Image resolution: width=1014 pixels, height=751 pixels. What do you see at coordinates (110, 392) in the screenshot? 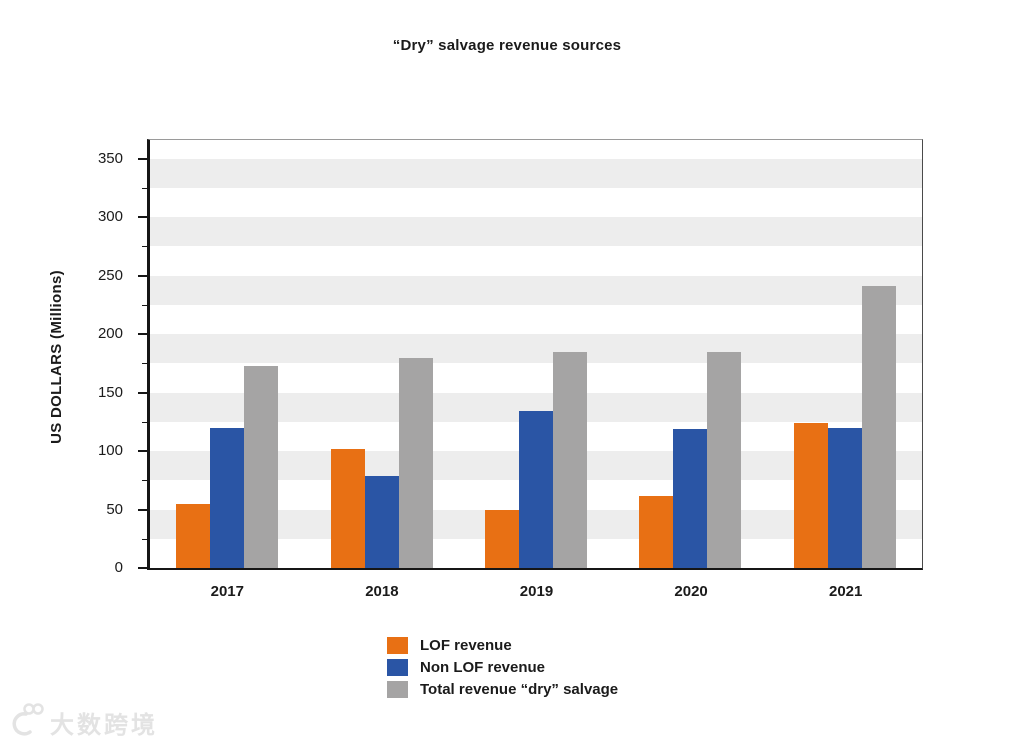
I see `y-tick-label-150: 150` at bounding box center [110, 392].